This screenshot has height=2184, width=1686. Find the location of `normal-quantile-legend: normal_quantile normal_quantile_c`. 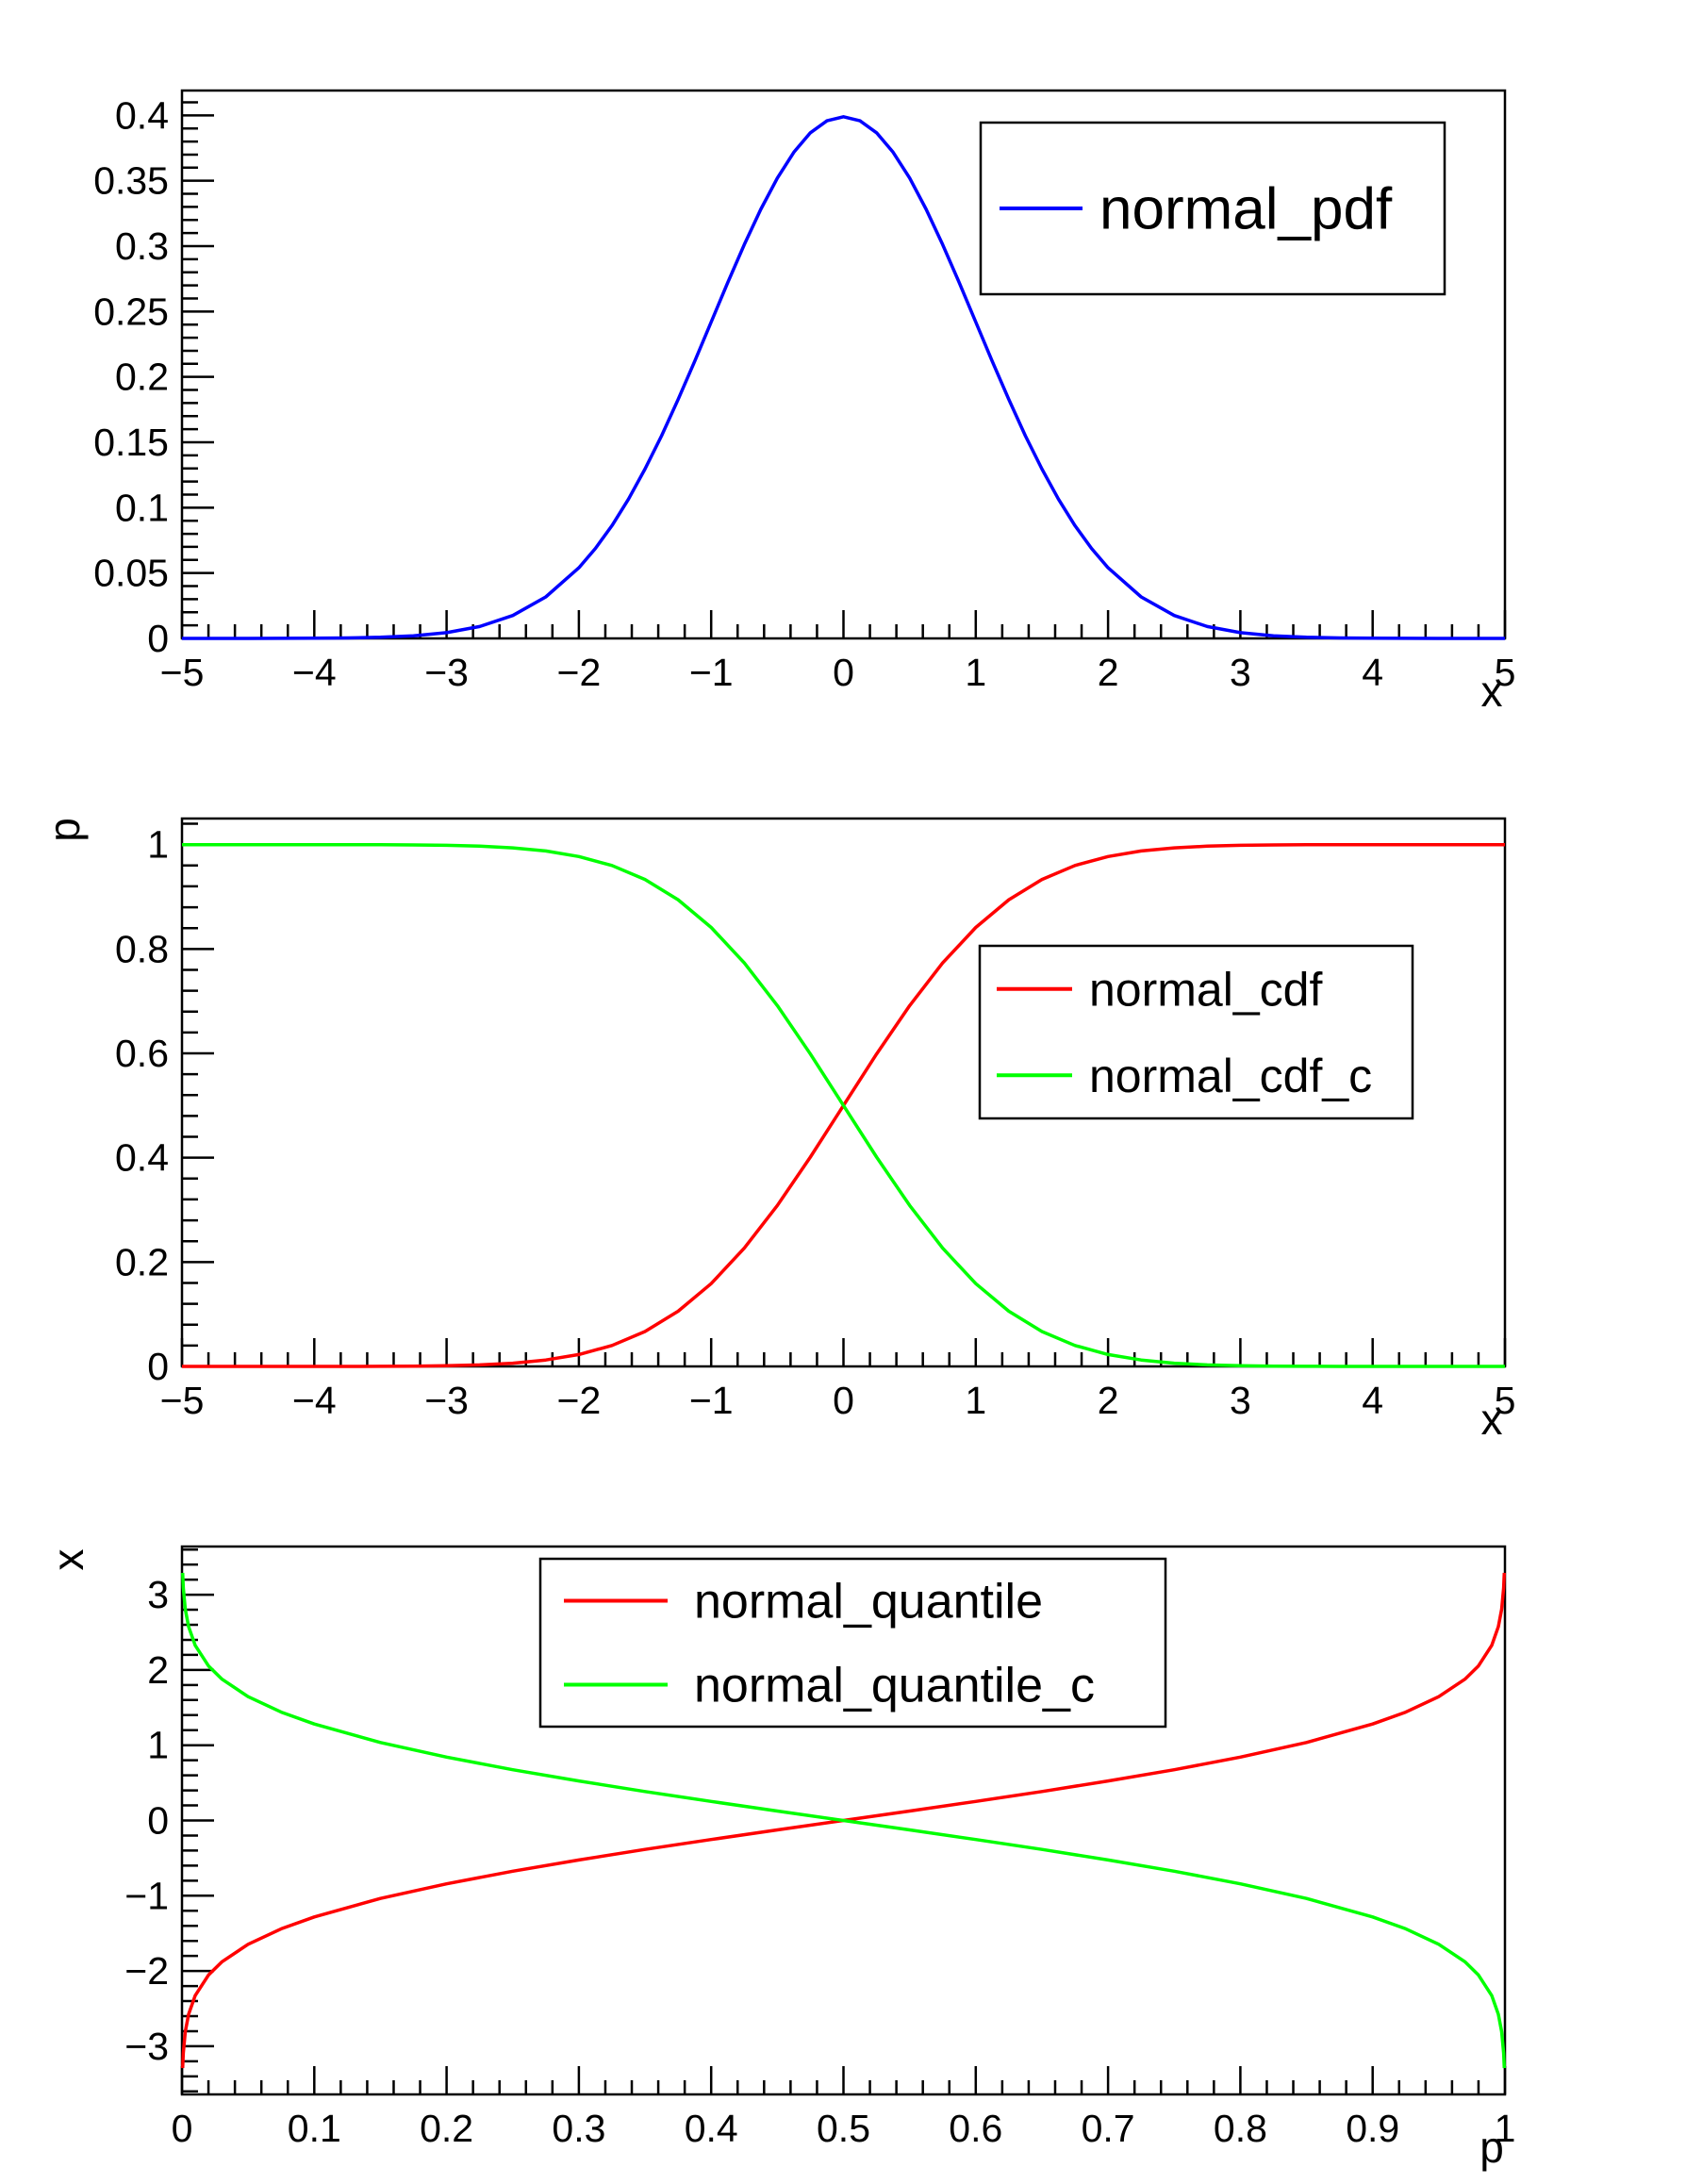

normal-quantile-legend: normal_quantile normal_quantile_c is located at coordinates (852, 1643).